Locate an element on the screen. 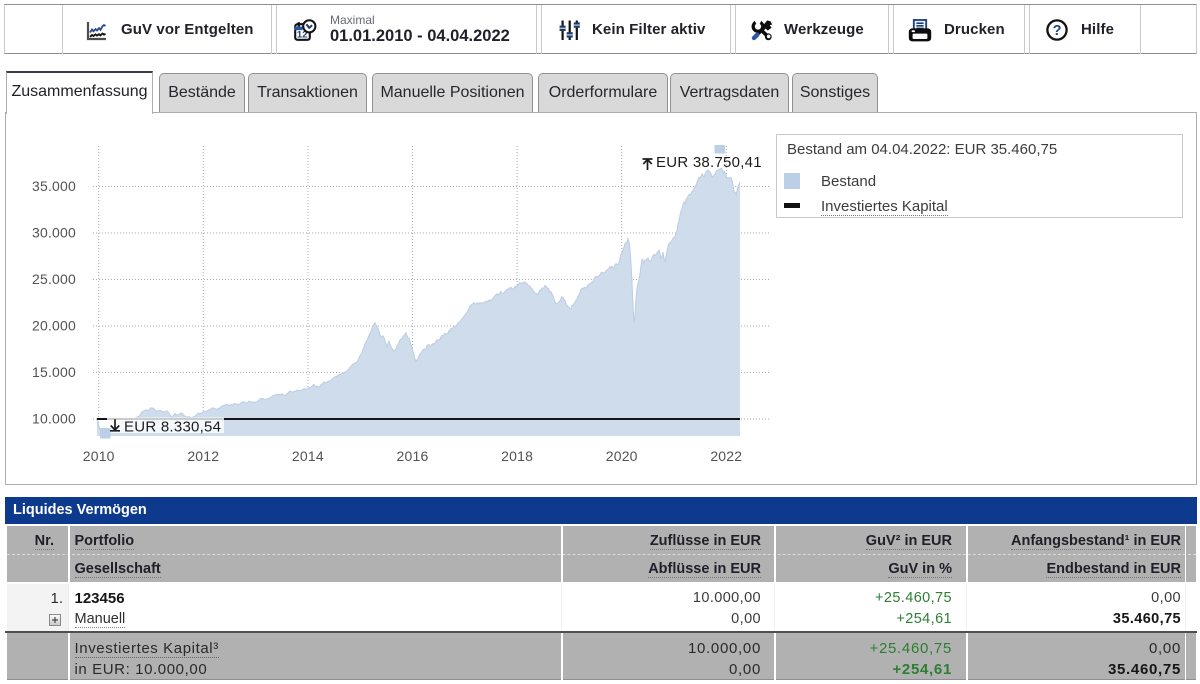 This screenshot has width=1200, height=684. svg-text: 2014 is located at coordinates (308, 456).